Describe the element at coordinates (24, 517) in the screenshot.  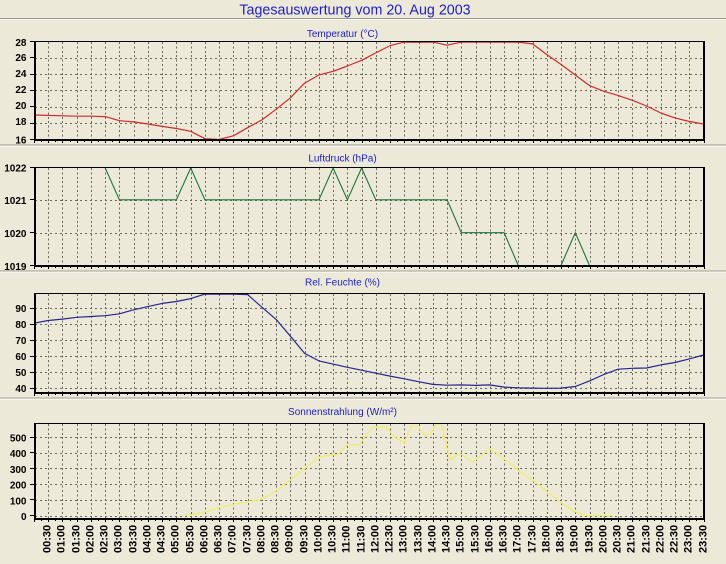
I see `svg-text: 0` at that location.